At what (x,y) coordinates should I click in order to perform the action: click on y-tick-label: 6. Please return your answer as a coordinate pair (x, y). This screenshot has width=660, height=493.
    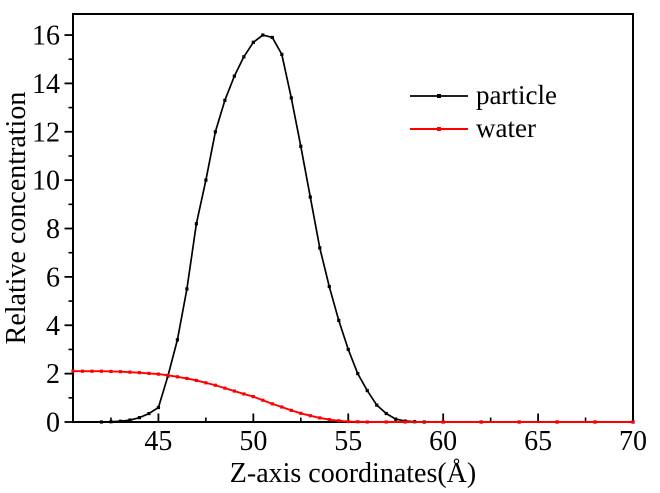
    Looking at the image, I should click on (53, 277).